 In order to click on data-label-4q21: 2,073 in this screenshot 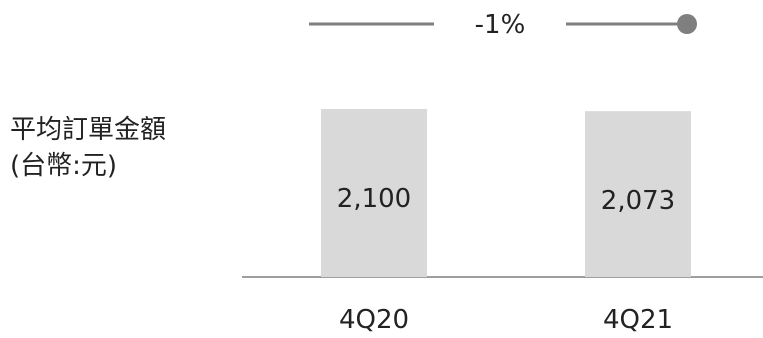, I will do `click(638, 201)`.